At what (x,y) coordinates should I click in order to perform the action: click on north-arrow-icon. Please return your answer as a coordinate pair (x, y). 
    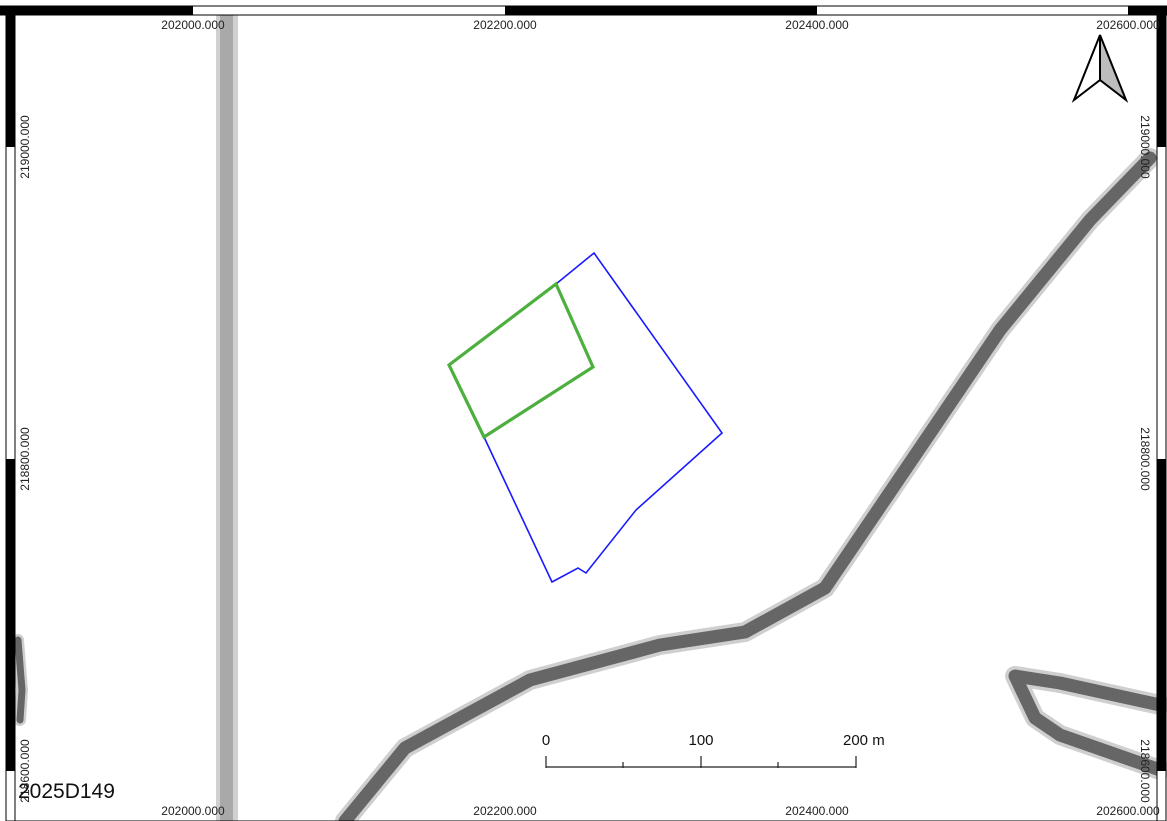
    Looking at the image, I should click on (1100, 69).